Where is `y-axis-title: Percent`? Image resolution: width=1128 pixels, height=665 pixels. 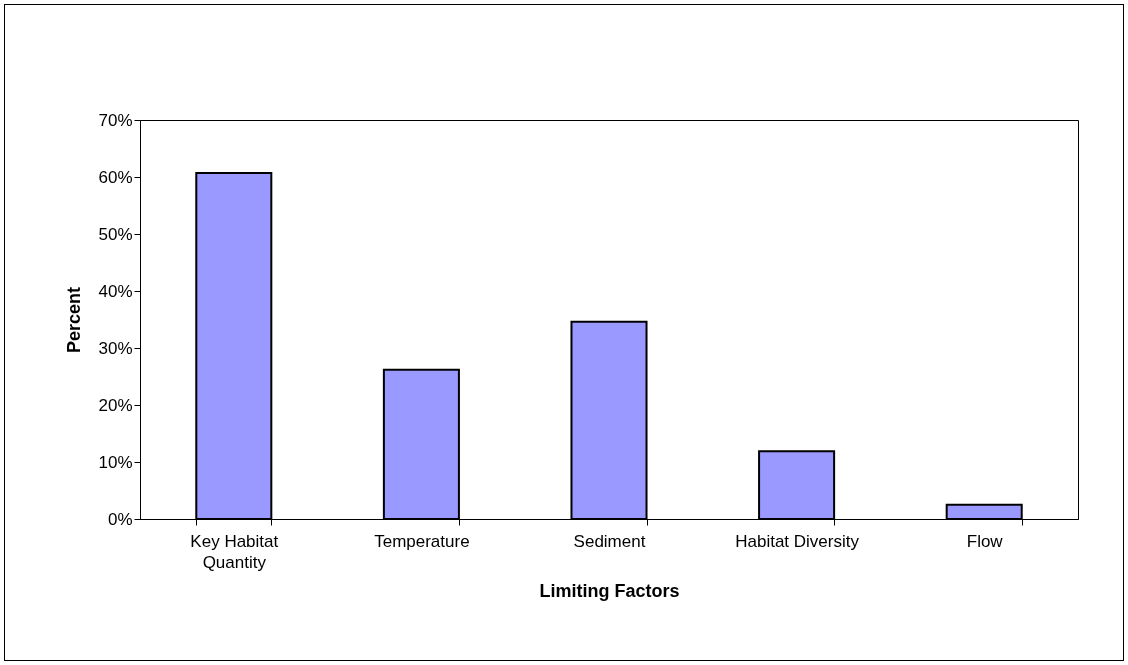
y-axis-title: Percent is located at coordinates (74, 320).